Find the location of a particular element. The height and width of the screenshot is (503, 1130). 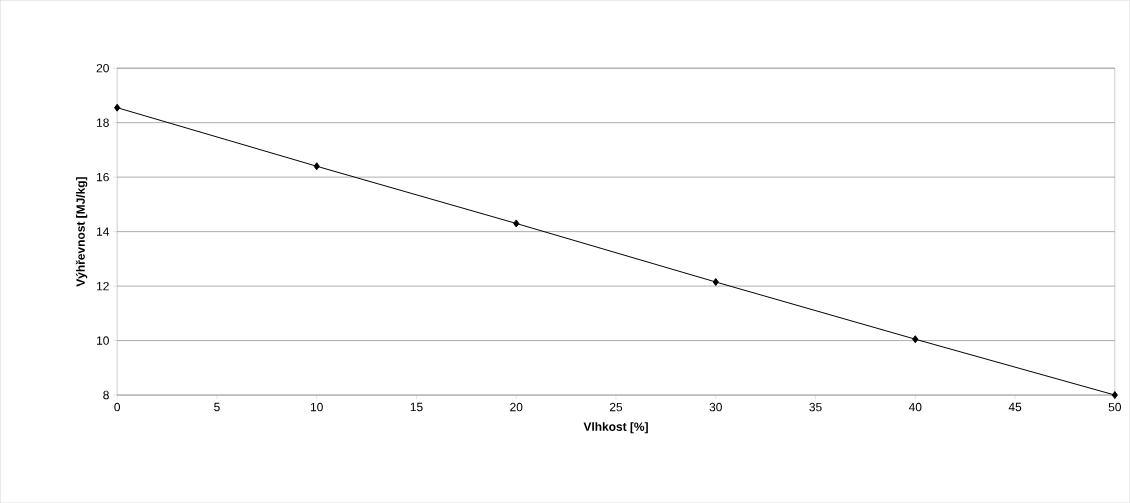

x-tick-label: 30 is located at coordinates (715, 407).